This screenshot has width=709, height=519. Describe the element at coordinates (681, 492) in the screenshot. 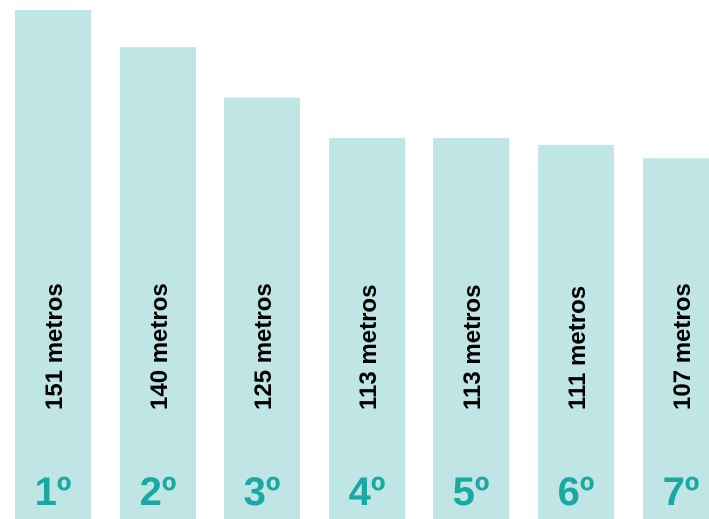

I see `rank-label-7: 7º` at that location.